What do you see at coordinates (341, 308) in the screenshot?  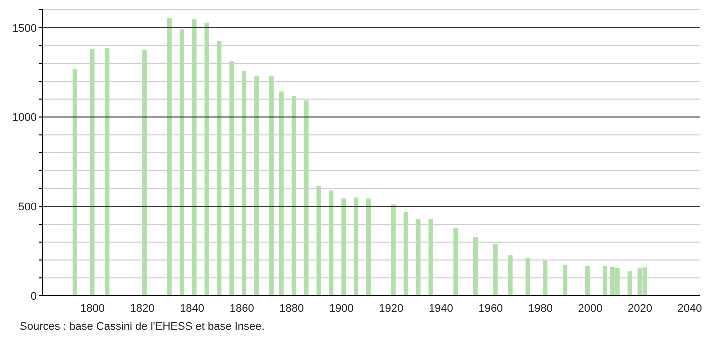 I see `x-tick-label: 1900` at bounding box center [341, 308].